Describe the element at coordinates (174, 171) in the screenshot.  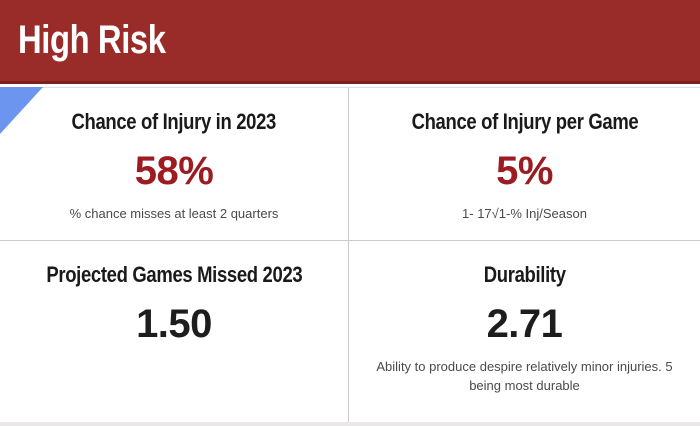
I see `stat-value: 58%` at that location.